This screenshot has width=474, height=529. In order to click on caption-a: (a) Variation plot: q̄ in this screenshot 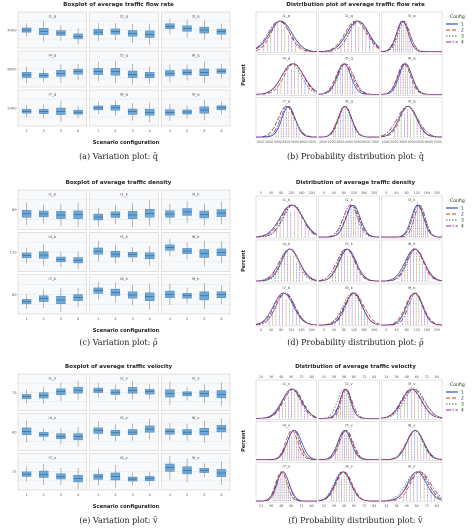, I will do `click(118, 156)`.